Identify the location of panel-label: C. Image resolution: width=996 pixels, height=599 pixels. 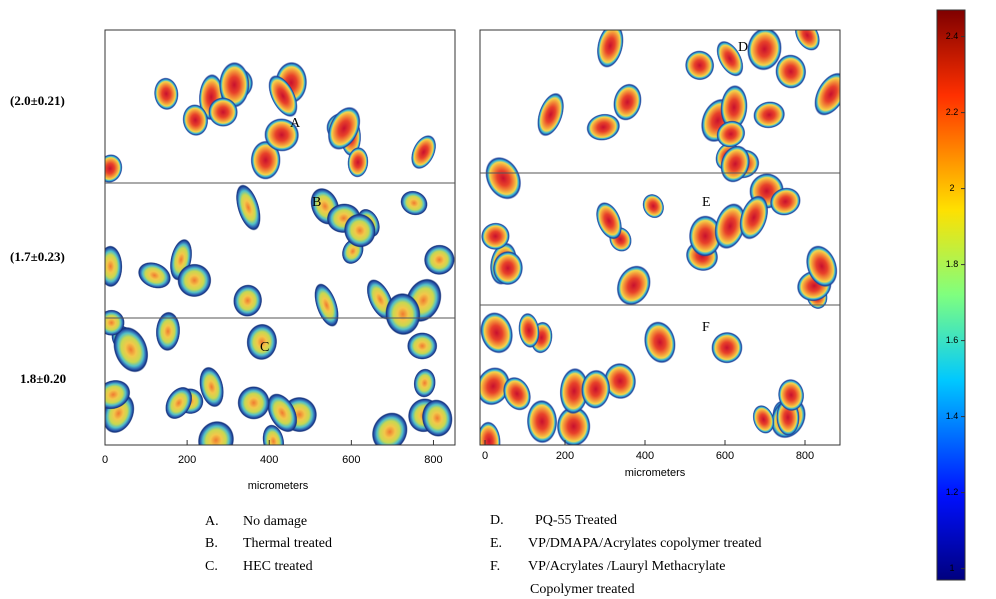
(264, 347).